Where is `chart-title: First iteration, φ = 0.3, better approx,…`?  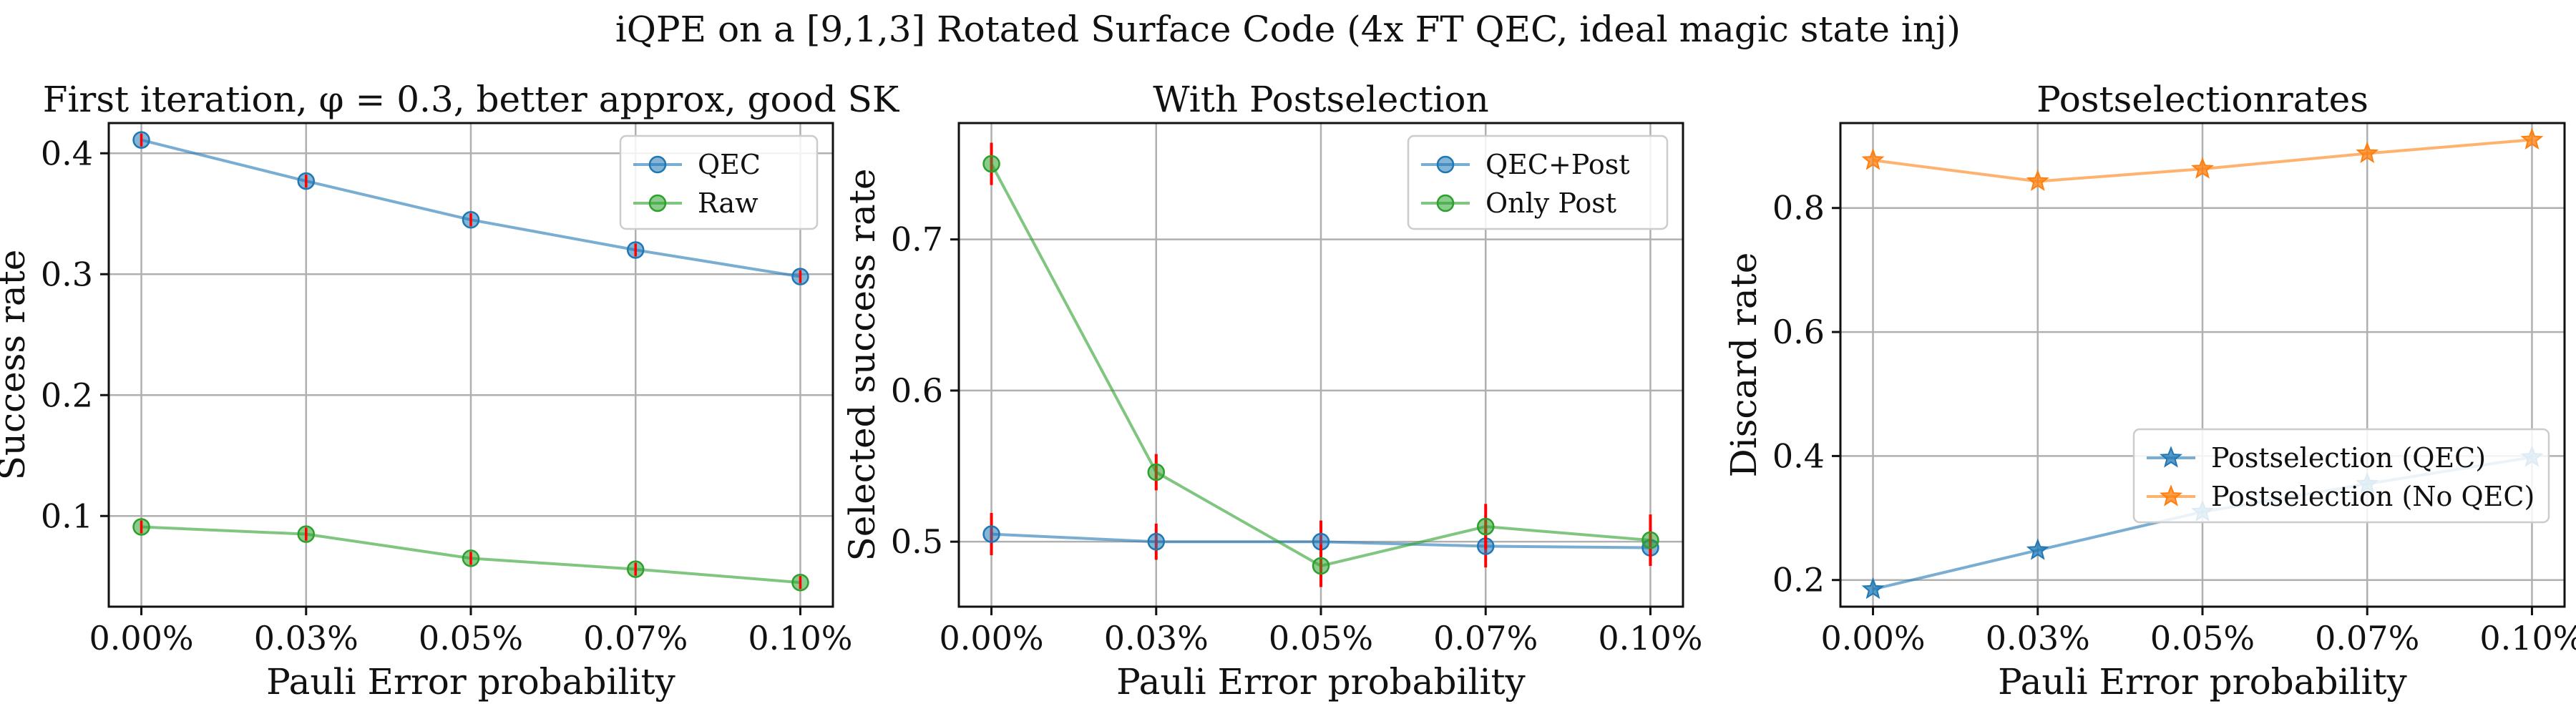
chart-title: First iteration, φ = 0.3, better approx,… is located at coordinates (471, 100).